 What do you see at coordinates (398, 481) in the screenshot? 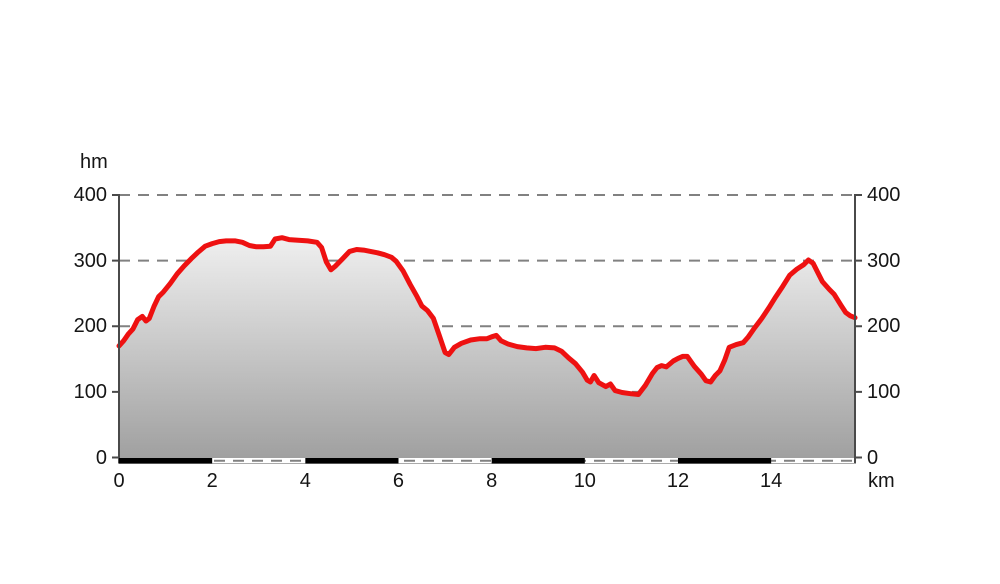
I see `x-tick-label-6: 6` at bounding box center [398, 481].